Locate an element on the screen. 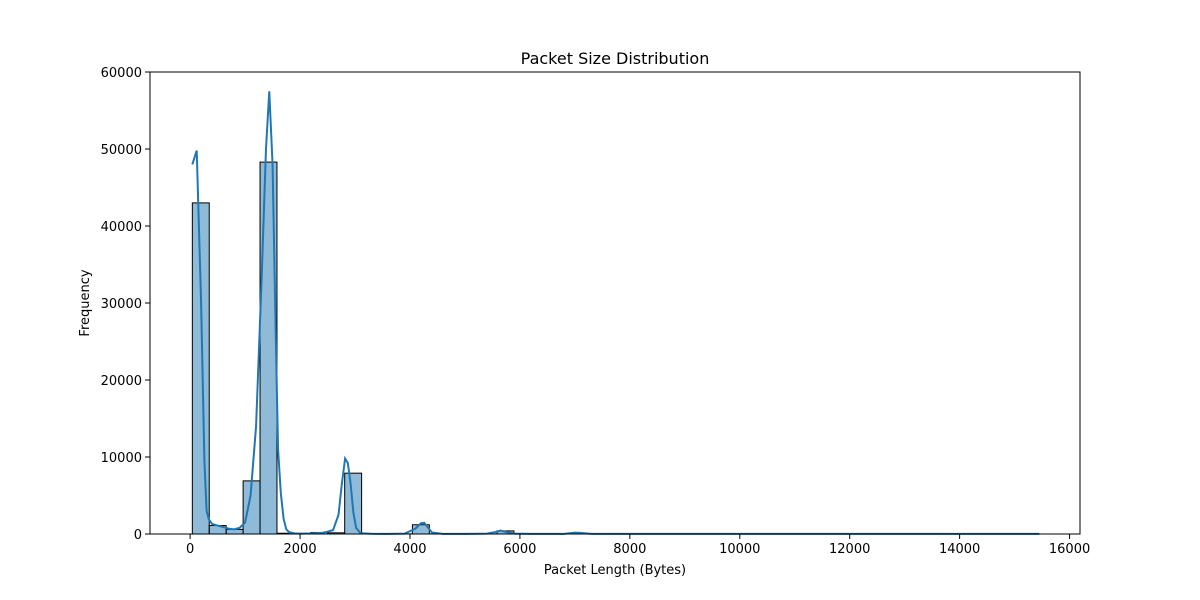 This screenshot has height=600, width=1200. y-axis-label: Frequency is located at coordinates (85, 302).